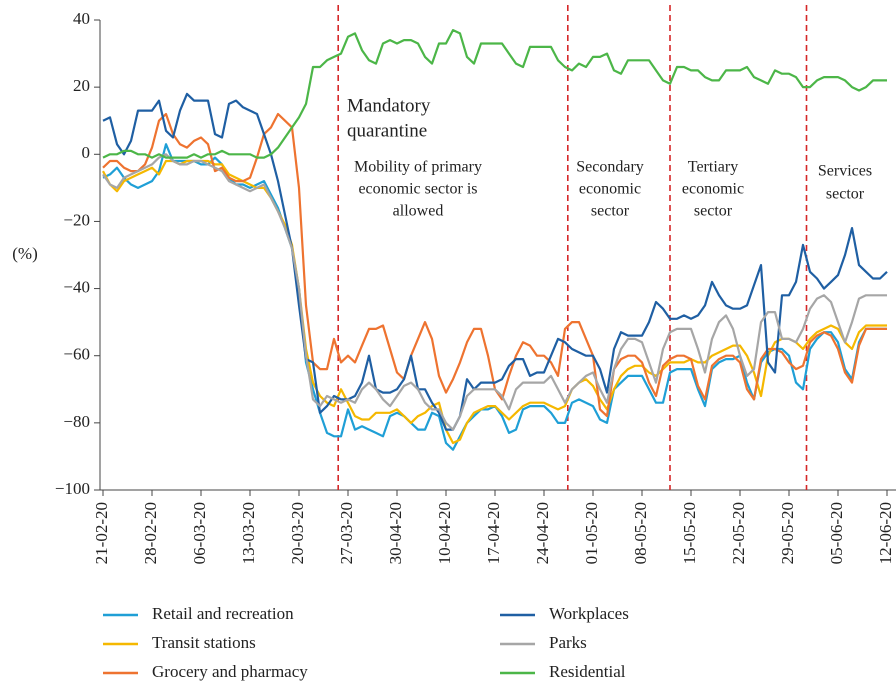 Image resolution: width=896 pixels, height=684 pixels. I want to click on y-tick-label: 20, so click(81, 85).